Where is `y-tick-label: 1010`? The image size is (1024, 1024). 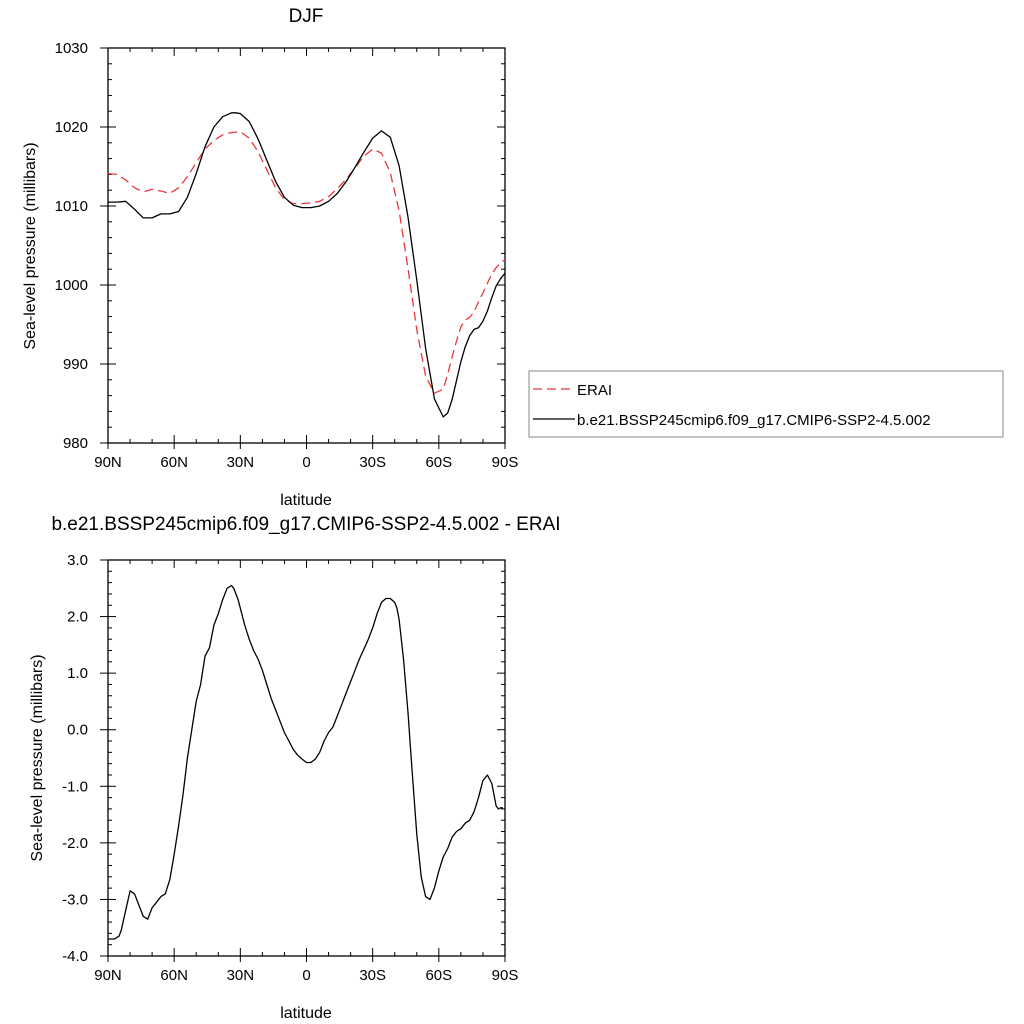
y-tick-label: 1010 is located at coordinates (71, 206).